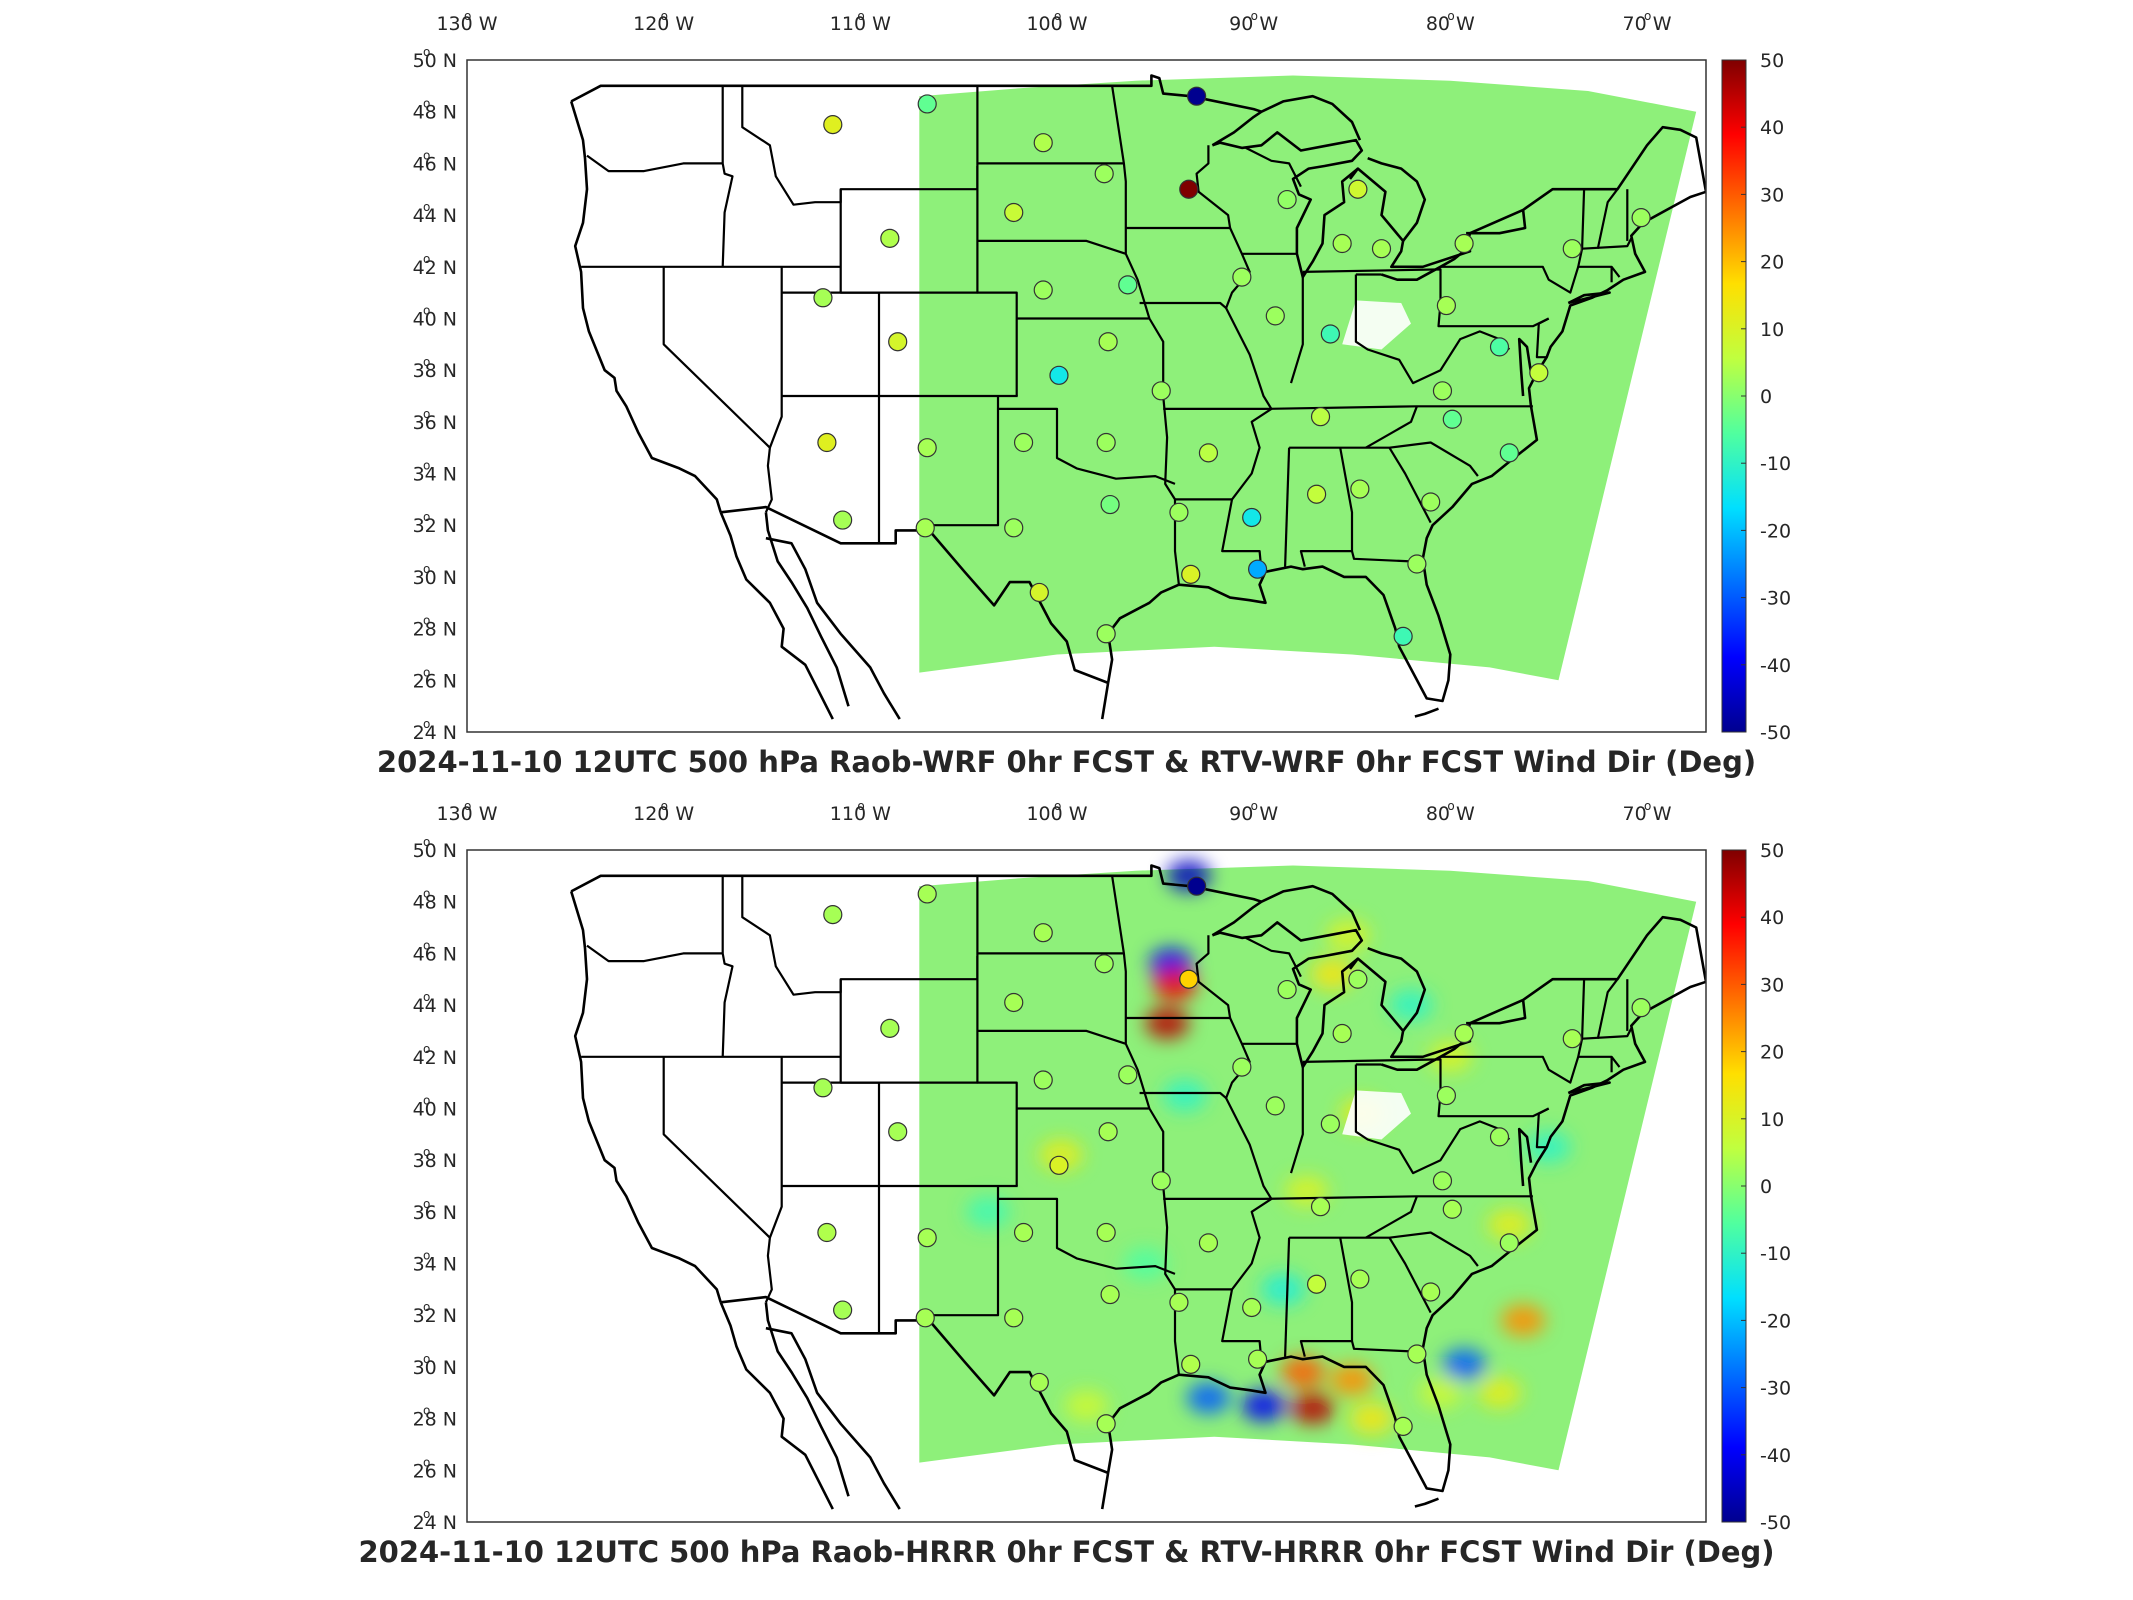 The image size is (2133, 1600). Describe the element at coordinates (435, 681) in the screenshot. I see `lat-tick-label: 26 N` at that location.